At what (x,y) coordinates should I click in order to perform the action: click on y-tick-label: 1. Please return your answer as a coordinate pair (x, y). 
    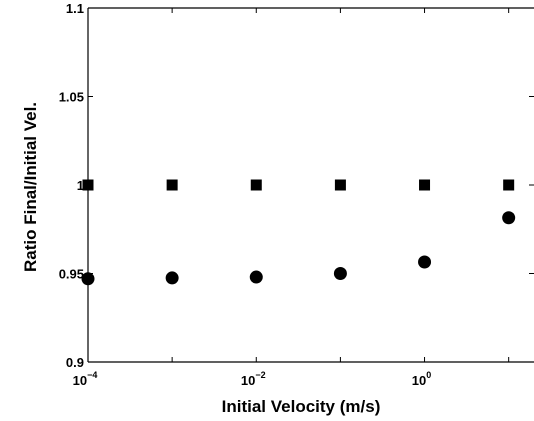
    Looking at the image, I should click on (80, 185).